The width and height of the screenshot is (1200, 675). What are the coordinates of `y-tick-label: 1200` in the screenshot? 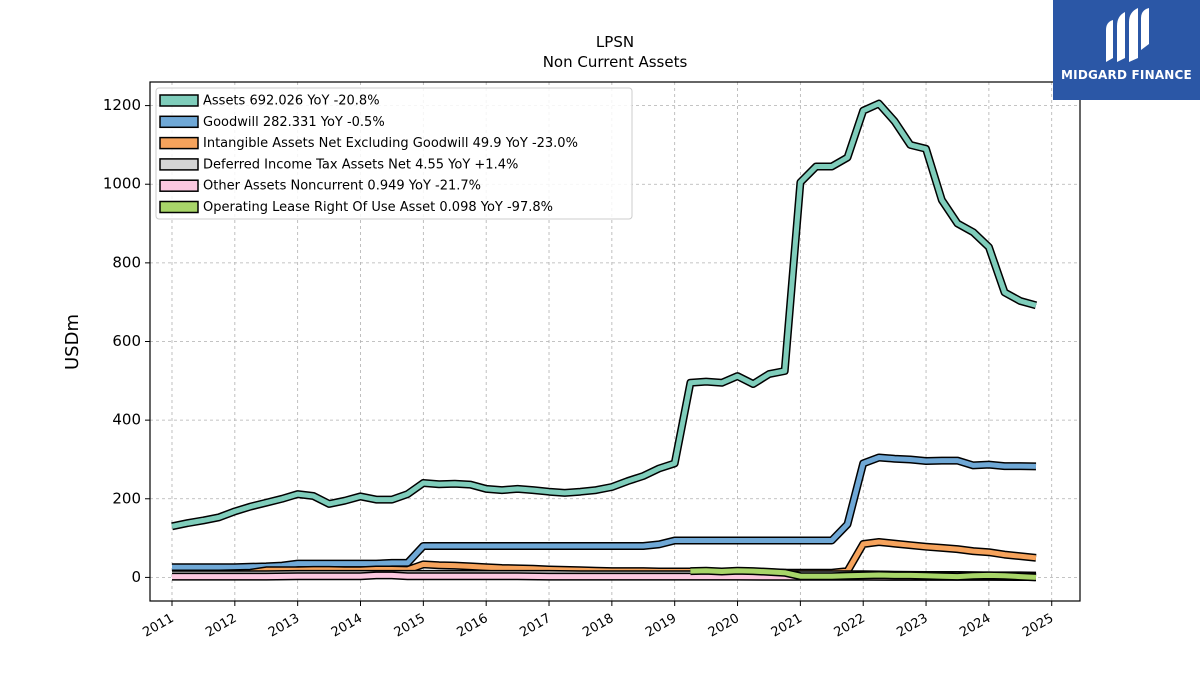 It's located at (122, 105).